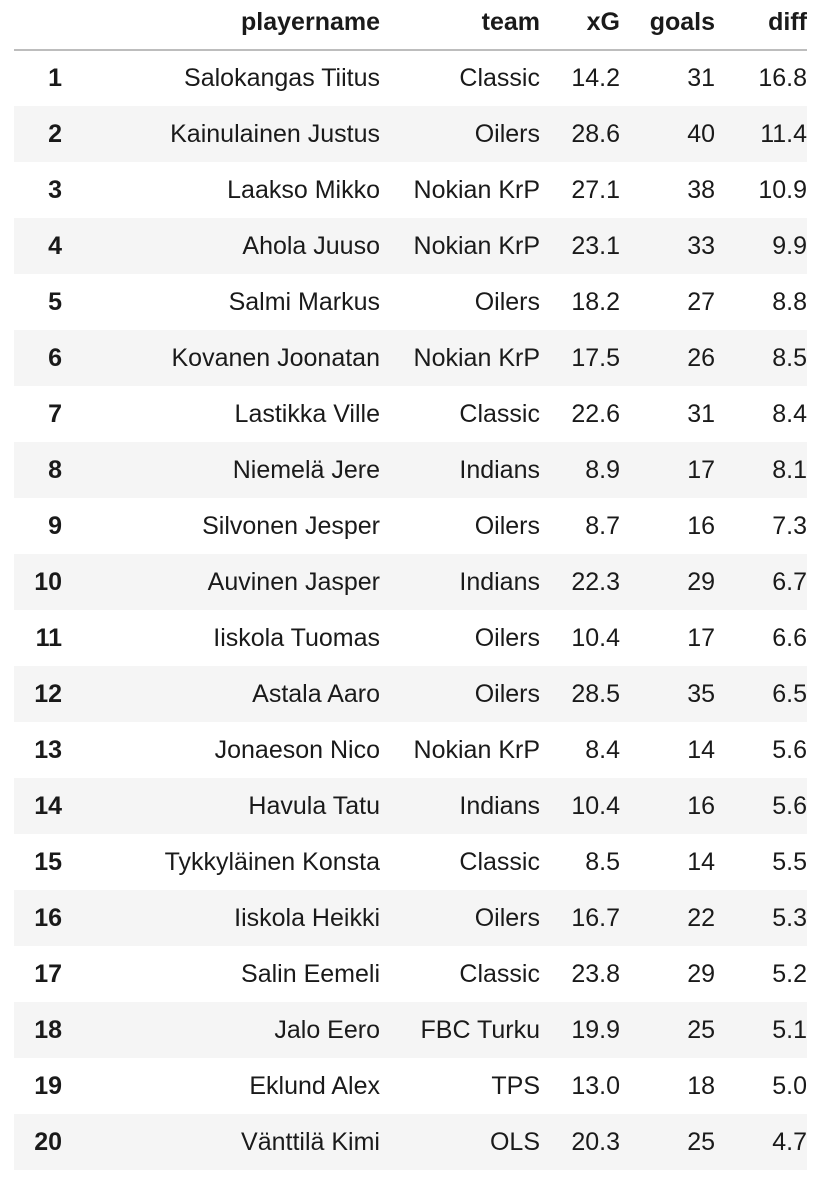 This screenshot has width=822, height=1178. What do you see at coordinates (55, 525) in the screenshot?
I see `row-index: 9` at bounding box center [55, 525].